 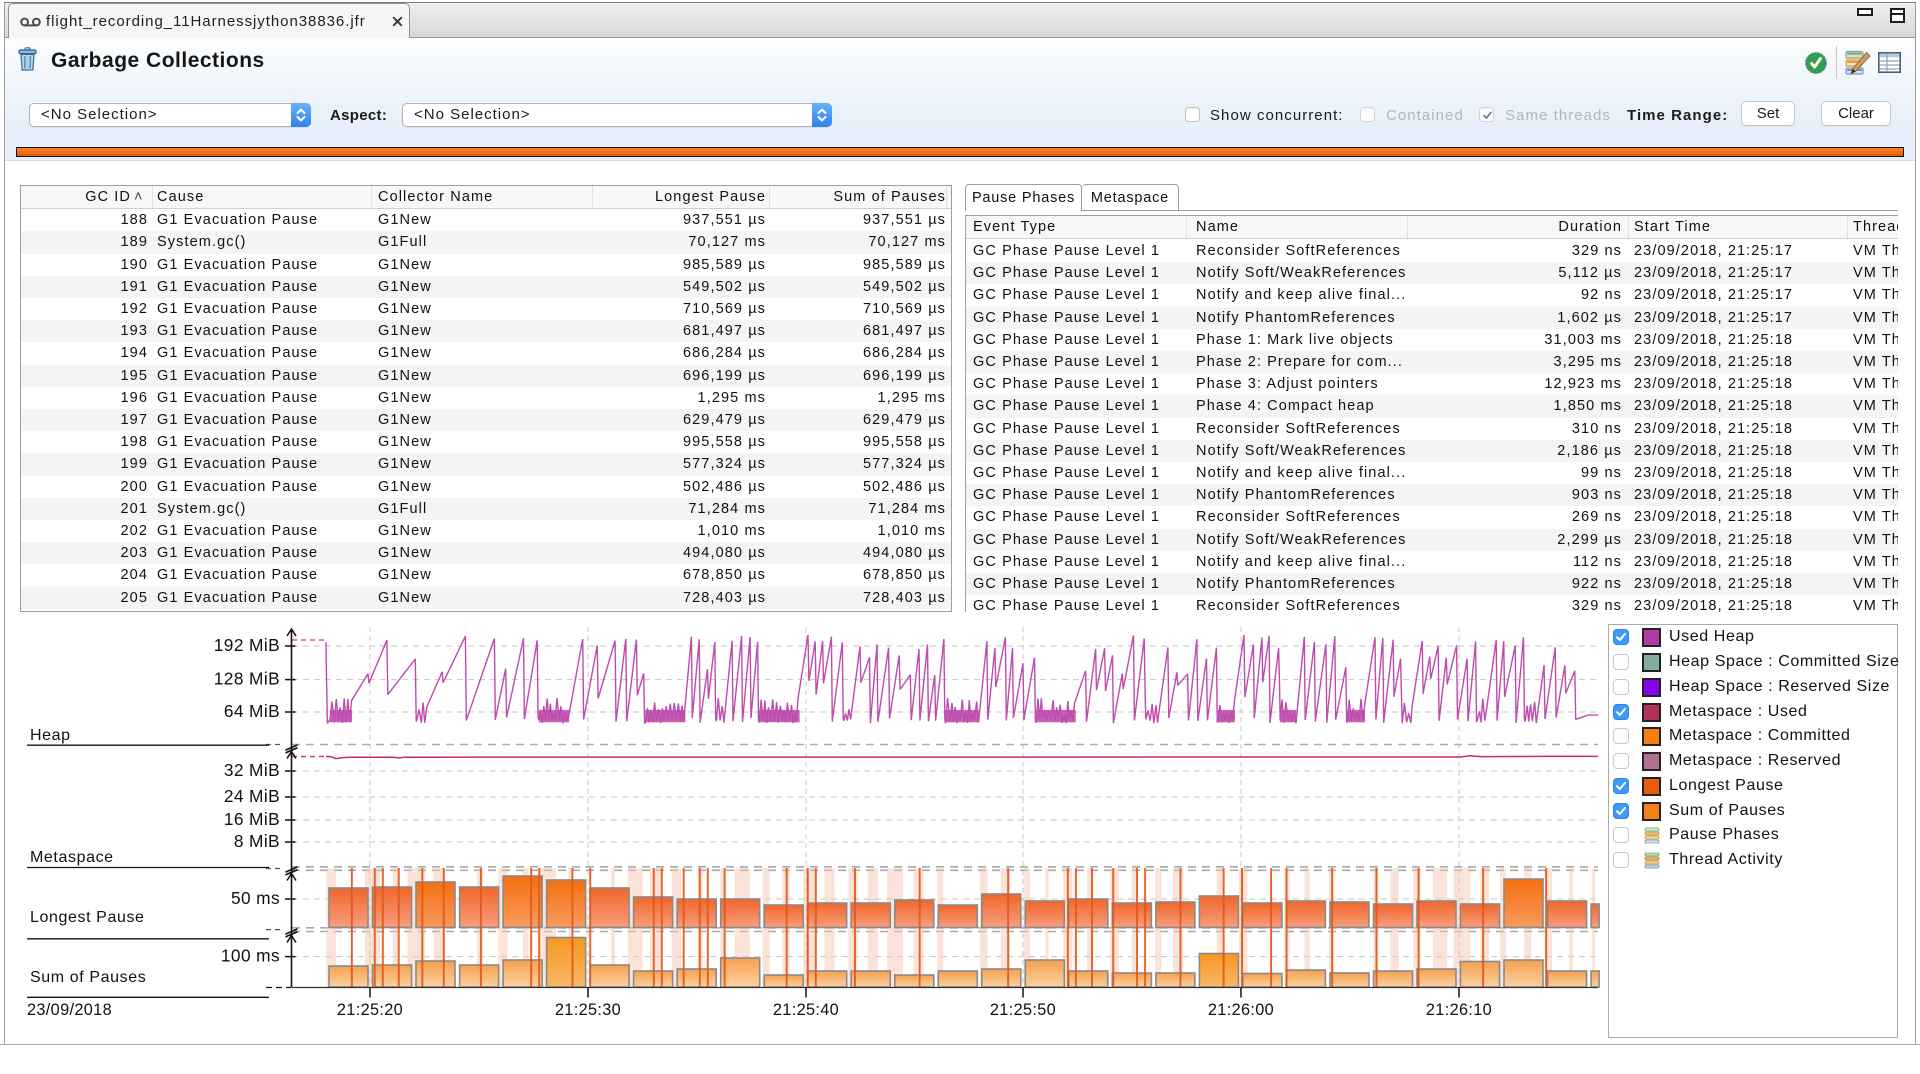 I want to click on svg-text: 64 MiB, so click(x=252, y=711).